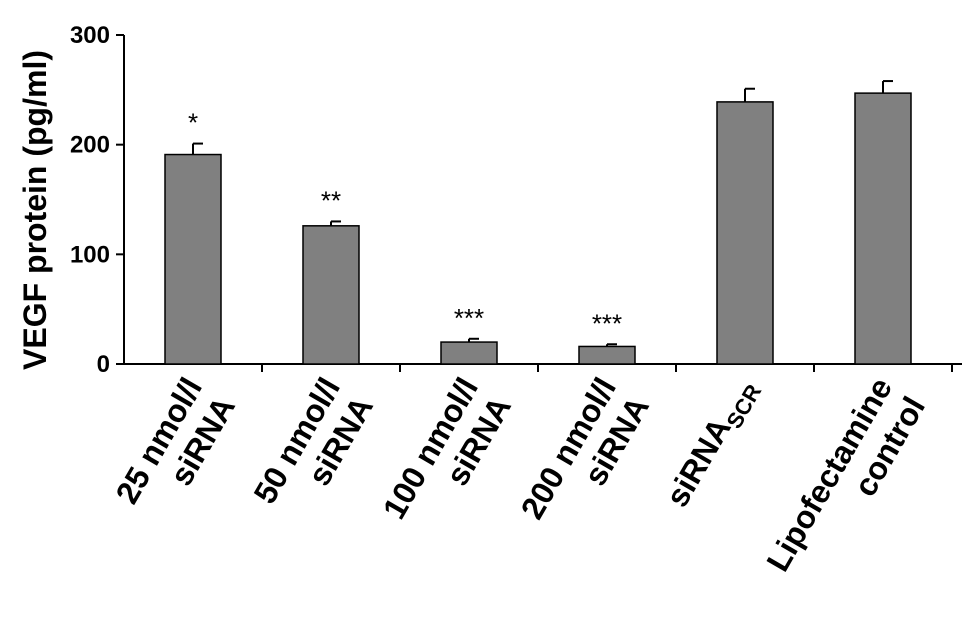 Image resolution: width=969 pixels, height=626 pixels. Describe the element at coordinates (313, 450) in the screenshot. I see `category-label: 50 nmol/lsiRNA` at that location.